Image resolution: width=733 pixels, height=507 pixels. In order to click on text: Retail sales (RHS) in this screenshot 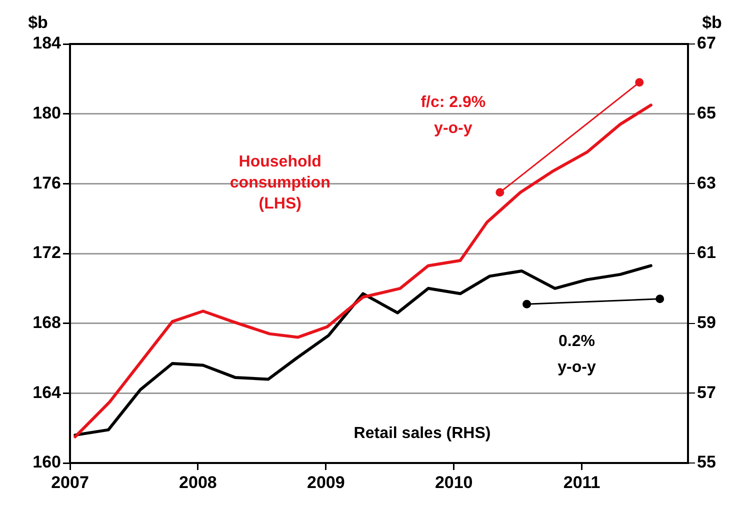, I will do `click(422, 433)`.